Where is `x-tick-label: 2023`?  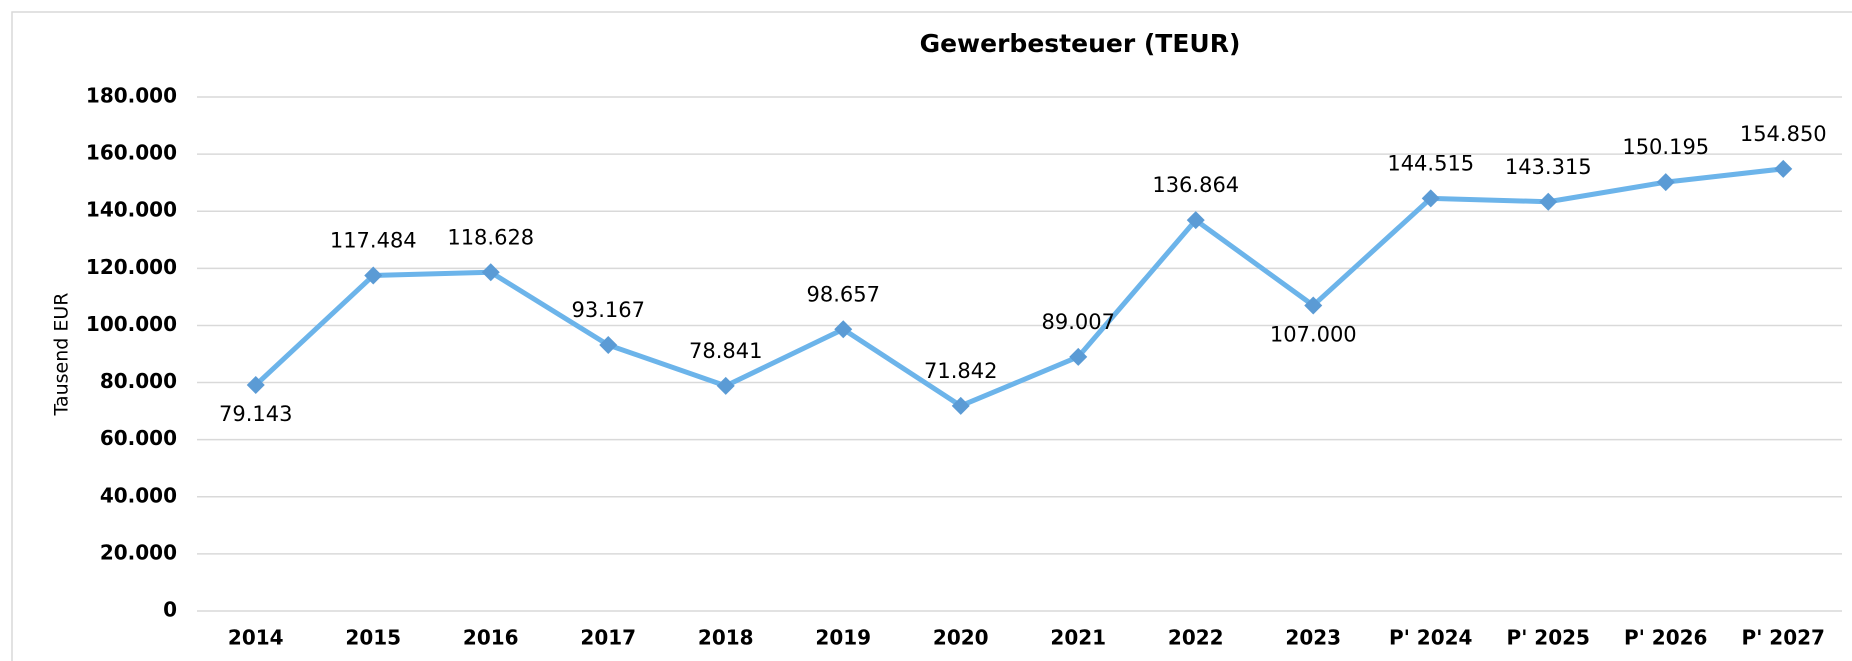
x-tick-label: 2023 is located at coordinates (1313, 638).